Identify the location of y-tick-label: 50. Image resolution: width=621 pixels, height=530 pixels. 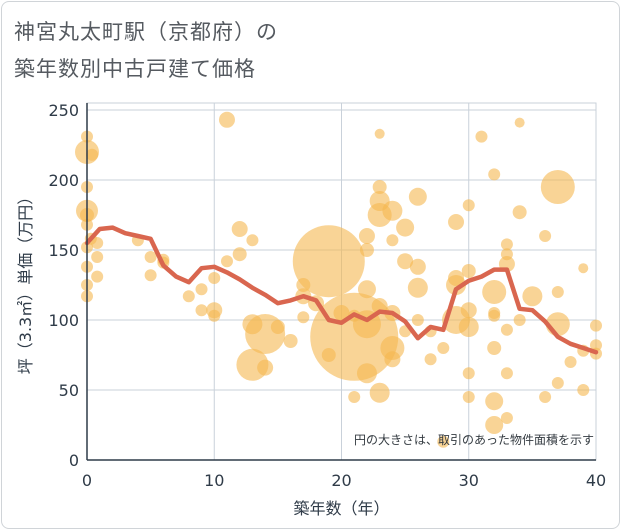
(69, 390).